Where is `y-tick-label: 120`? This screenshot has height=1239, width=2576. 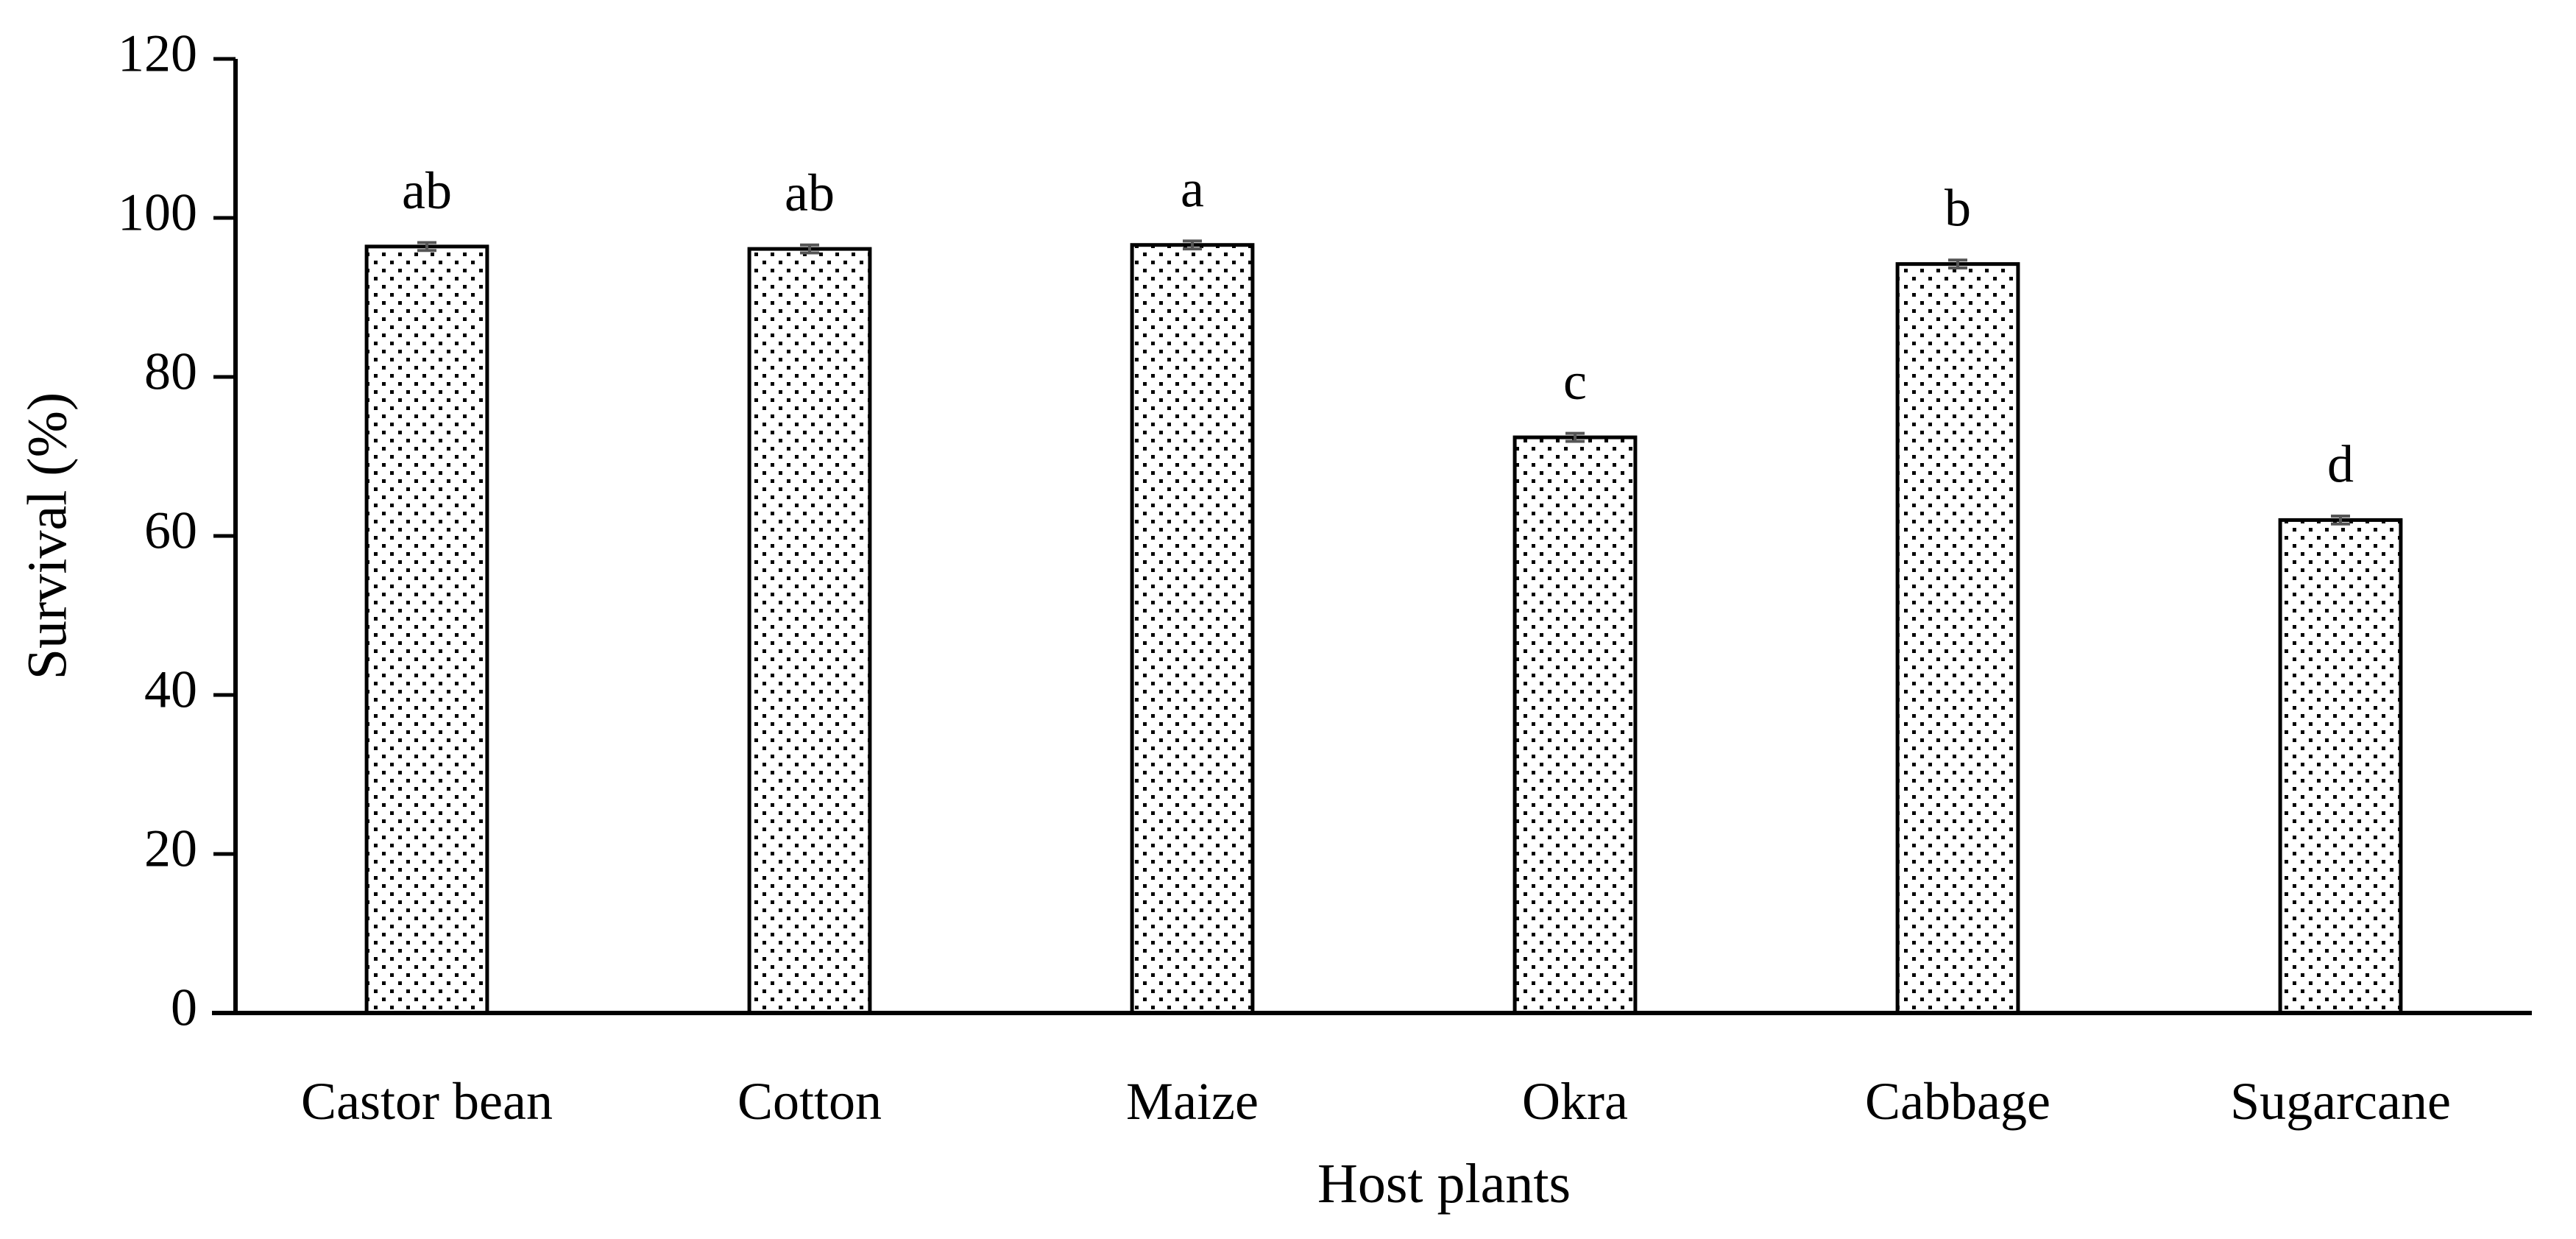 y-tick-label: 120 is located at coordinates (157, 53).